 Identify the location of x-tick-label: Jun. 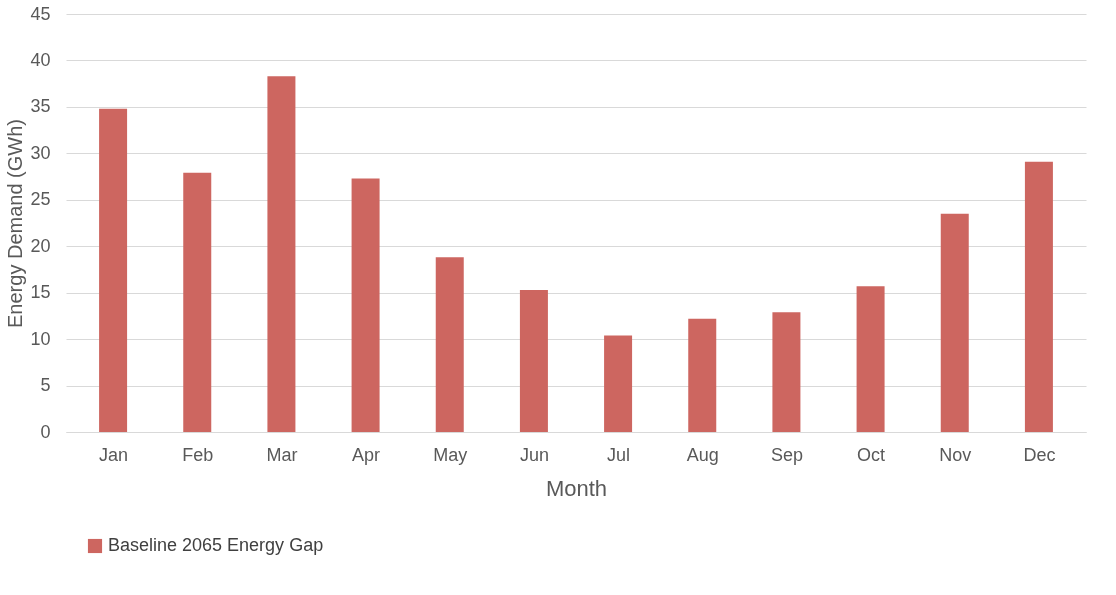
(534, 454).